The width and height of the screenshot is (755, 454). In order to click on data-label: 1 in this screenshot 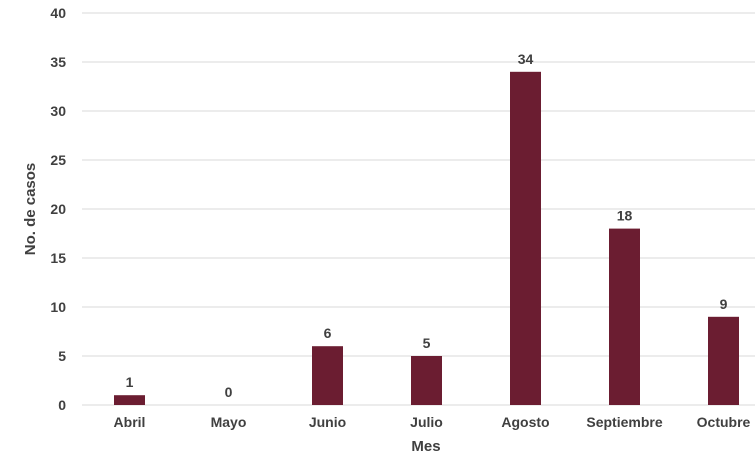, I will do `click(130, 382)`.